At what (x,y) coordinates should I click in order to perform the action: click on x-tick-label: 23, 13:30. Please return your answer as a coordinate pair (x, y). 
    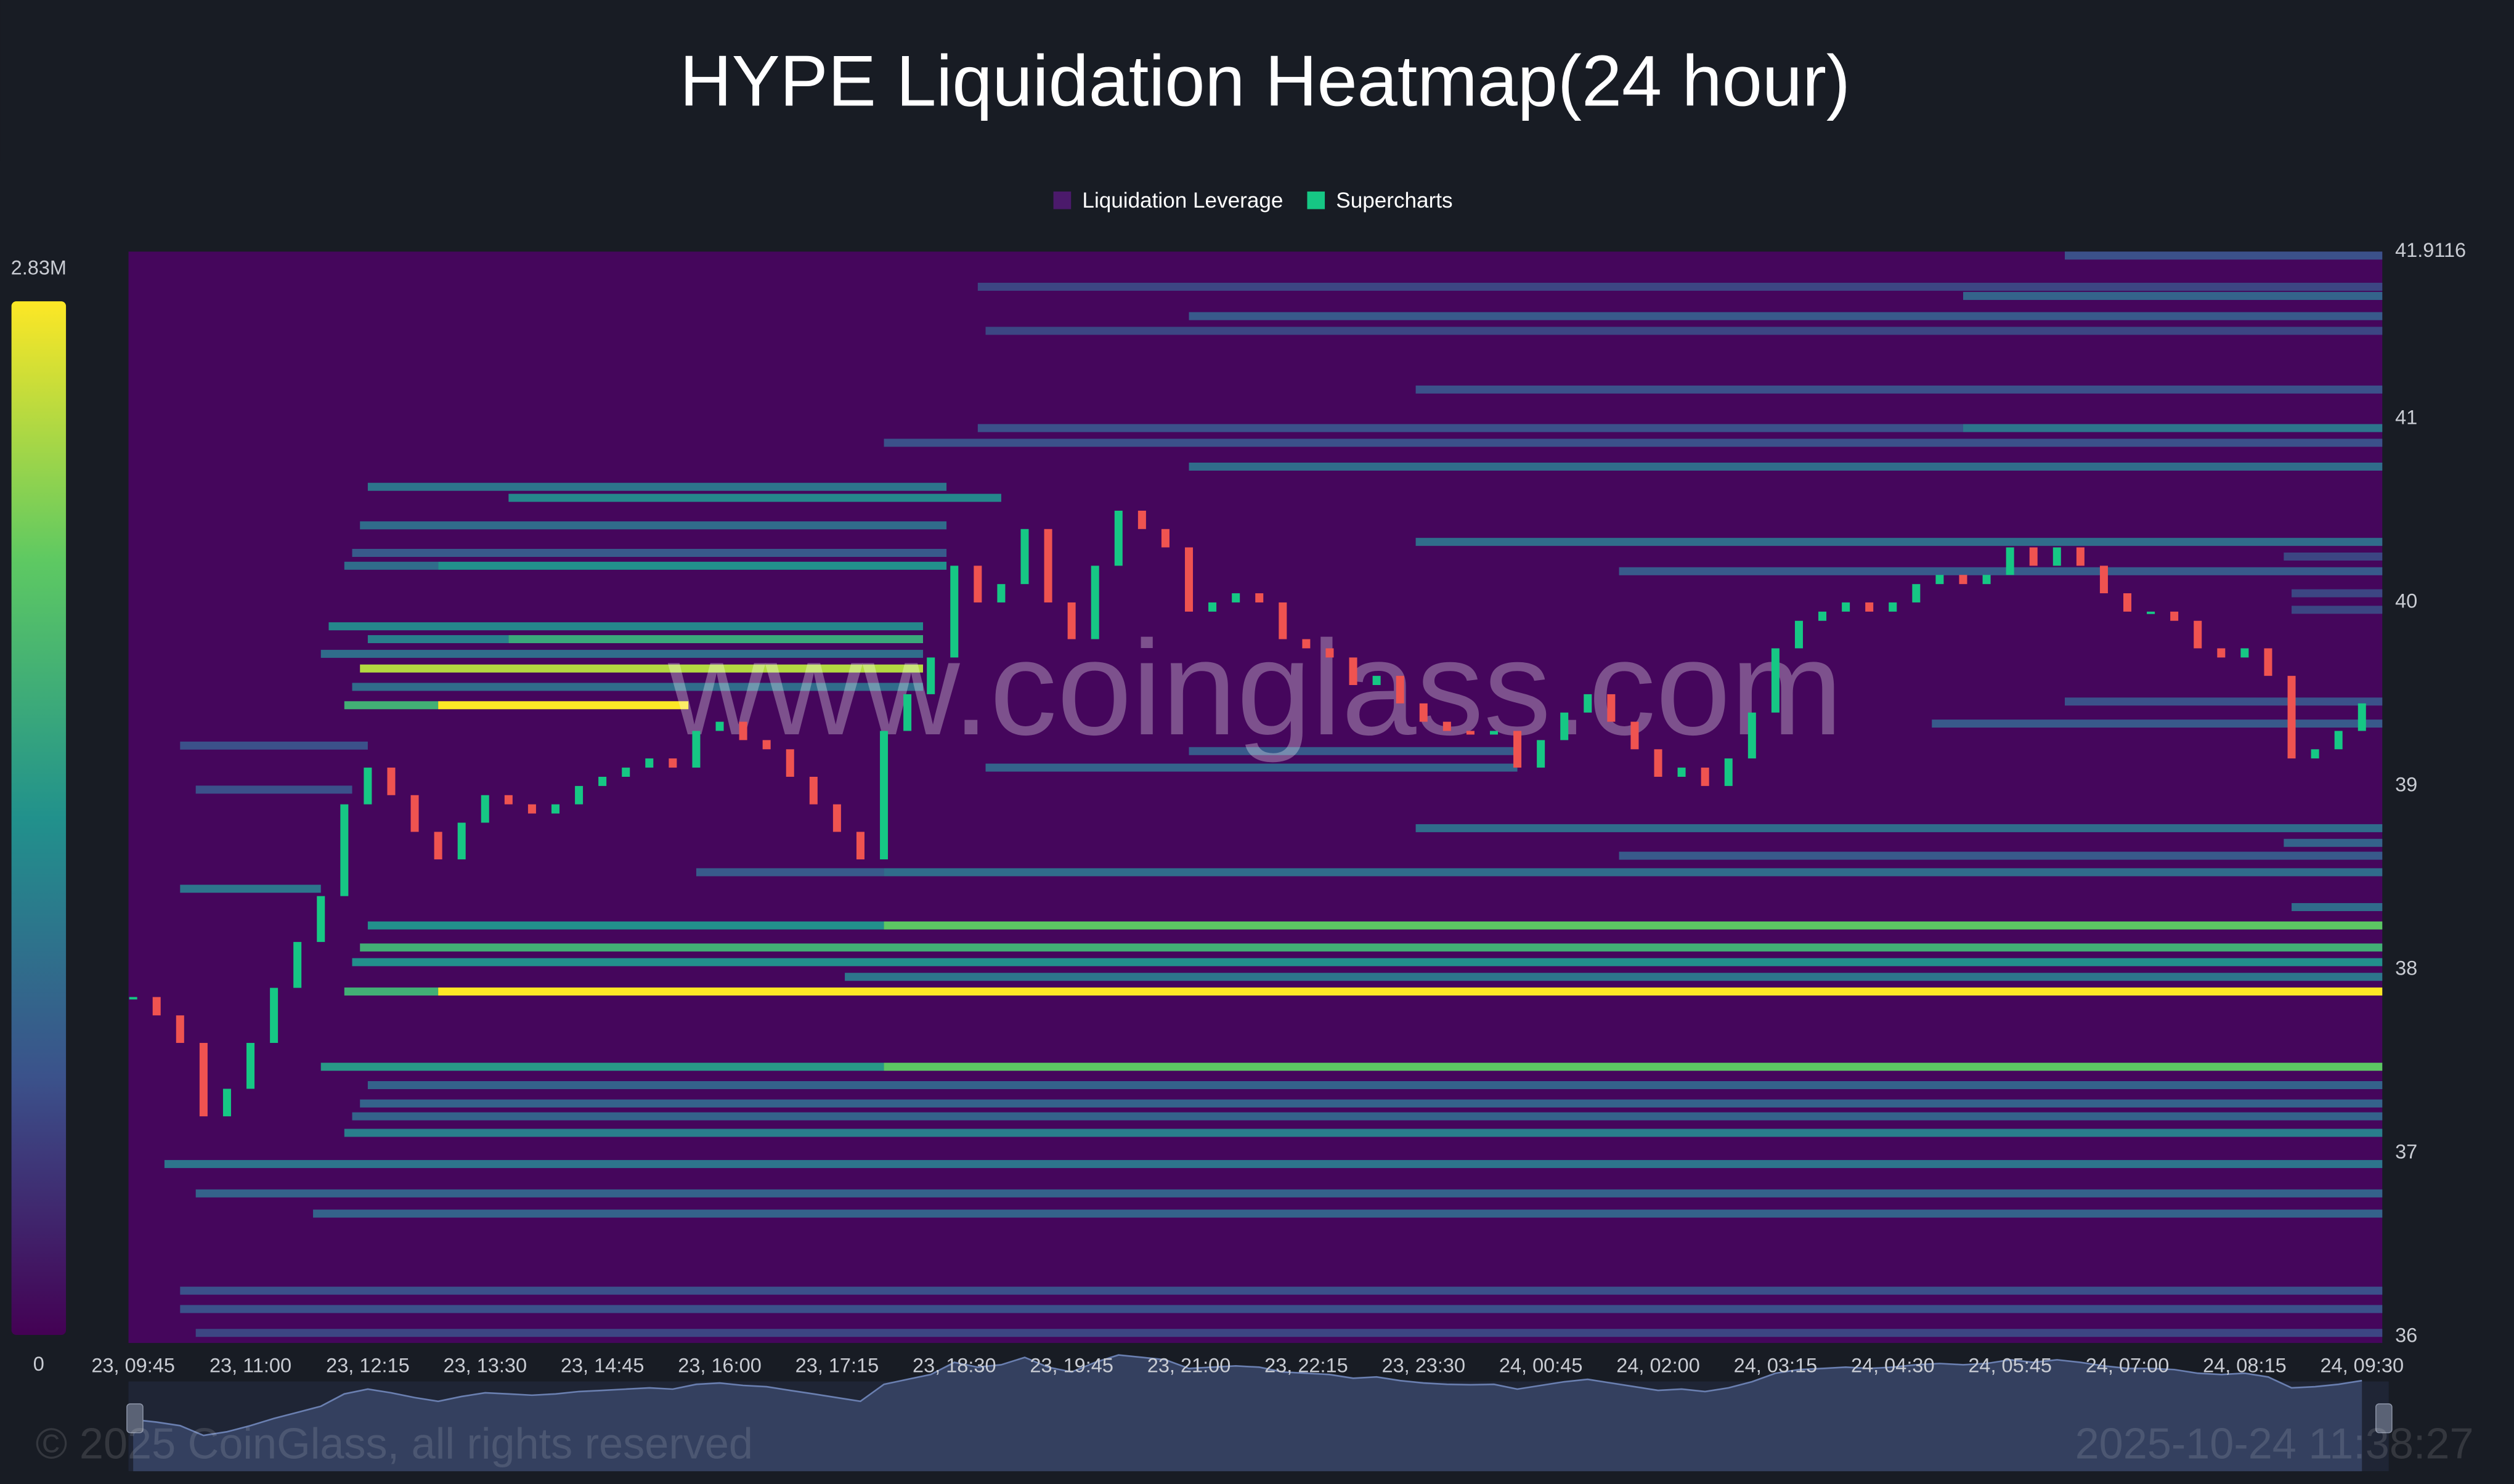
    Looking at the image, I should click on (485, 1366).